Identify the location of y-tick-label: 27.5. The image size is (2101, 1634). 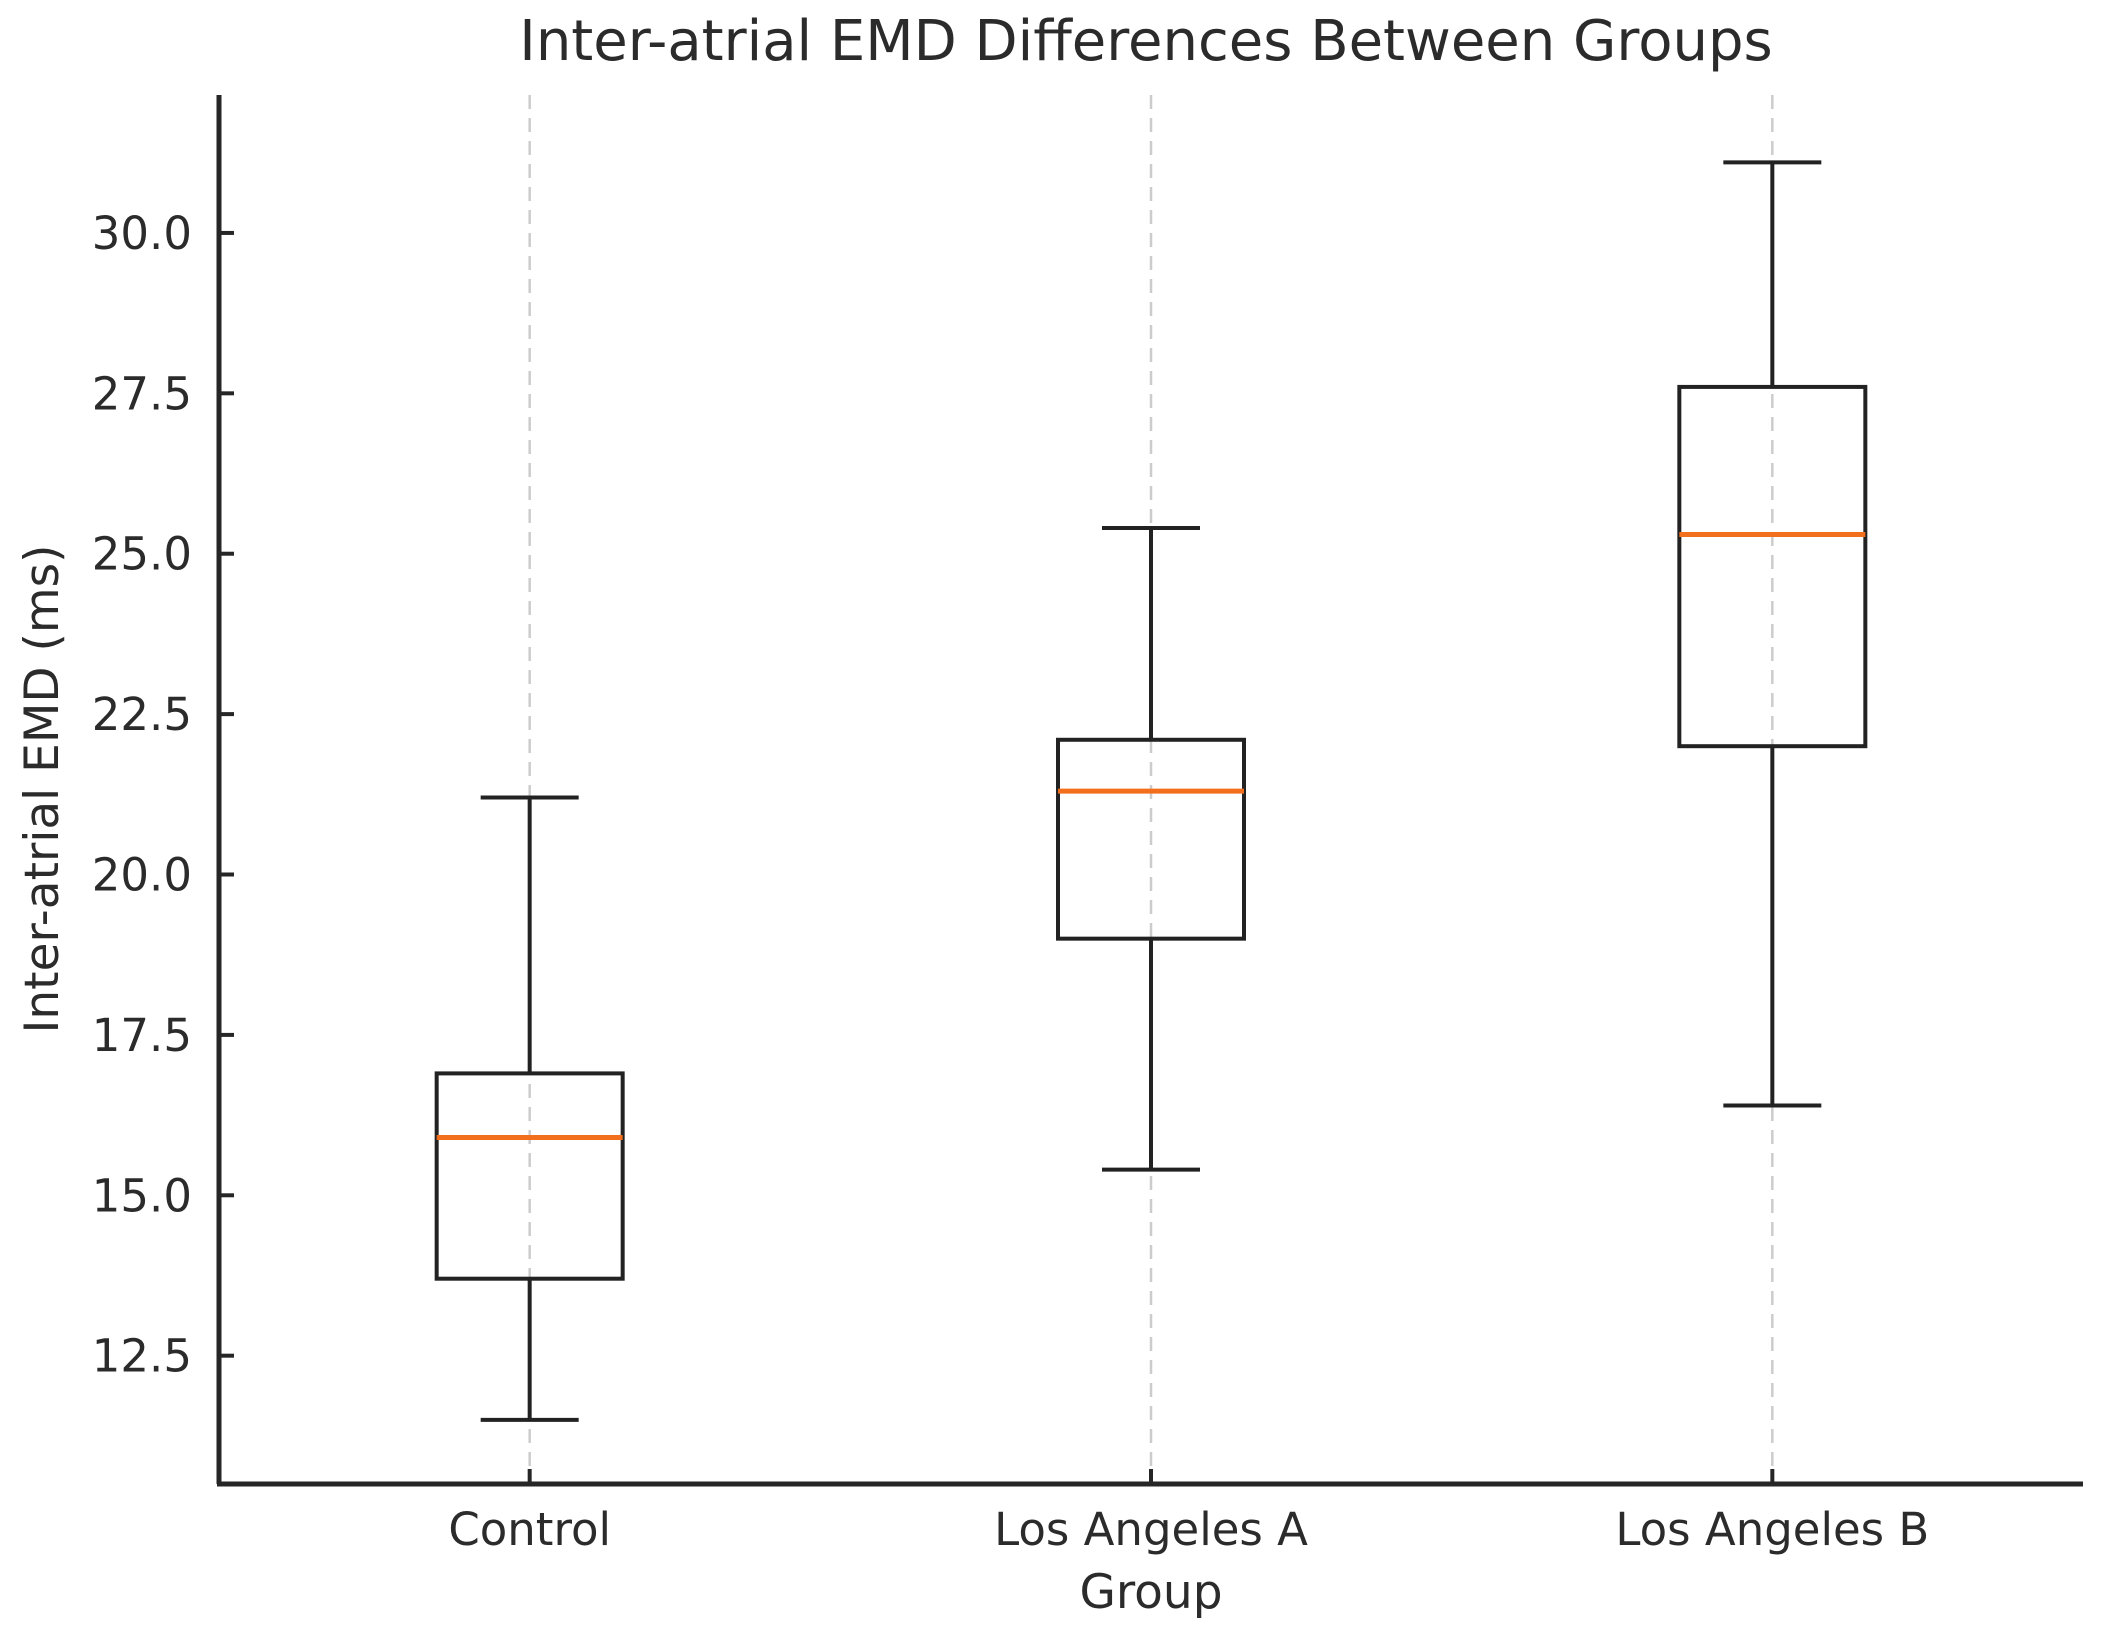
(142, 393).